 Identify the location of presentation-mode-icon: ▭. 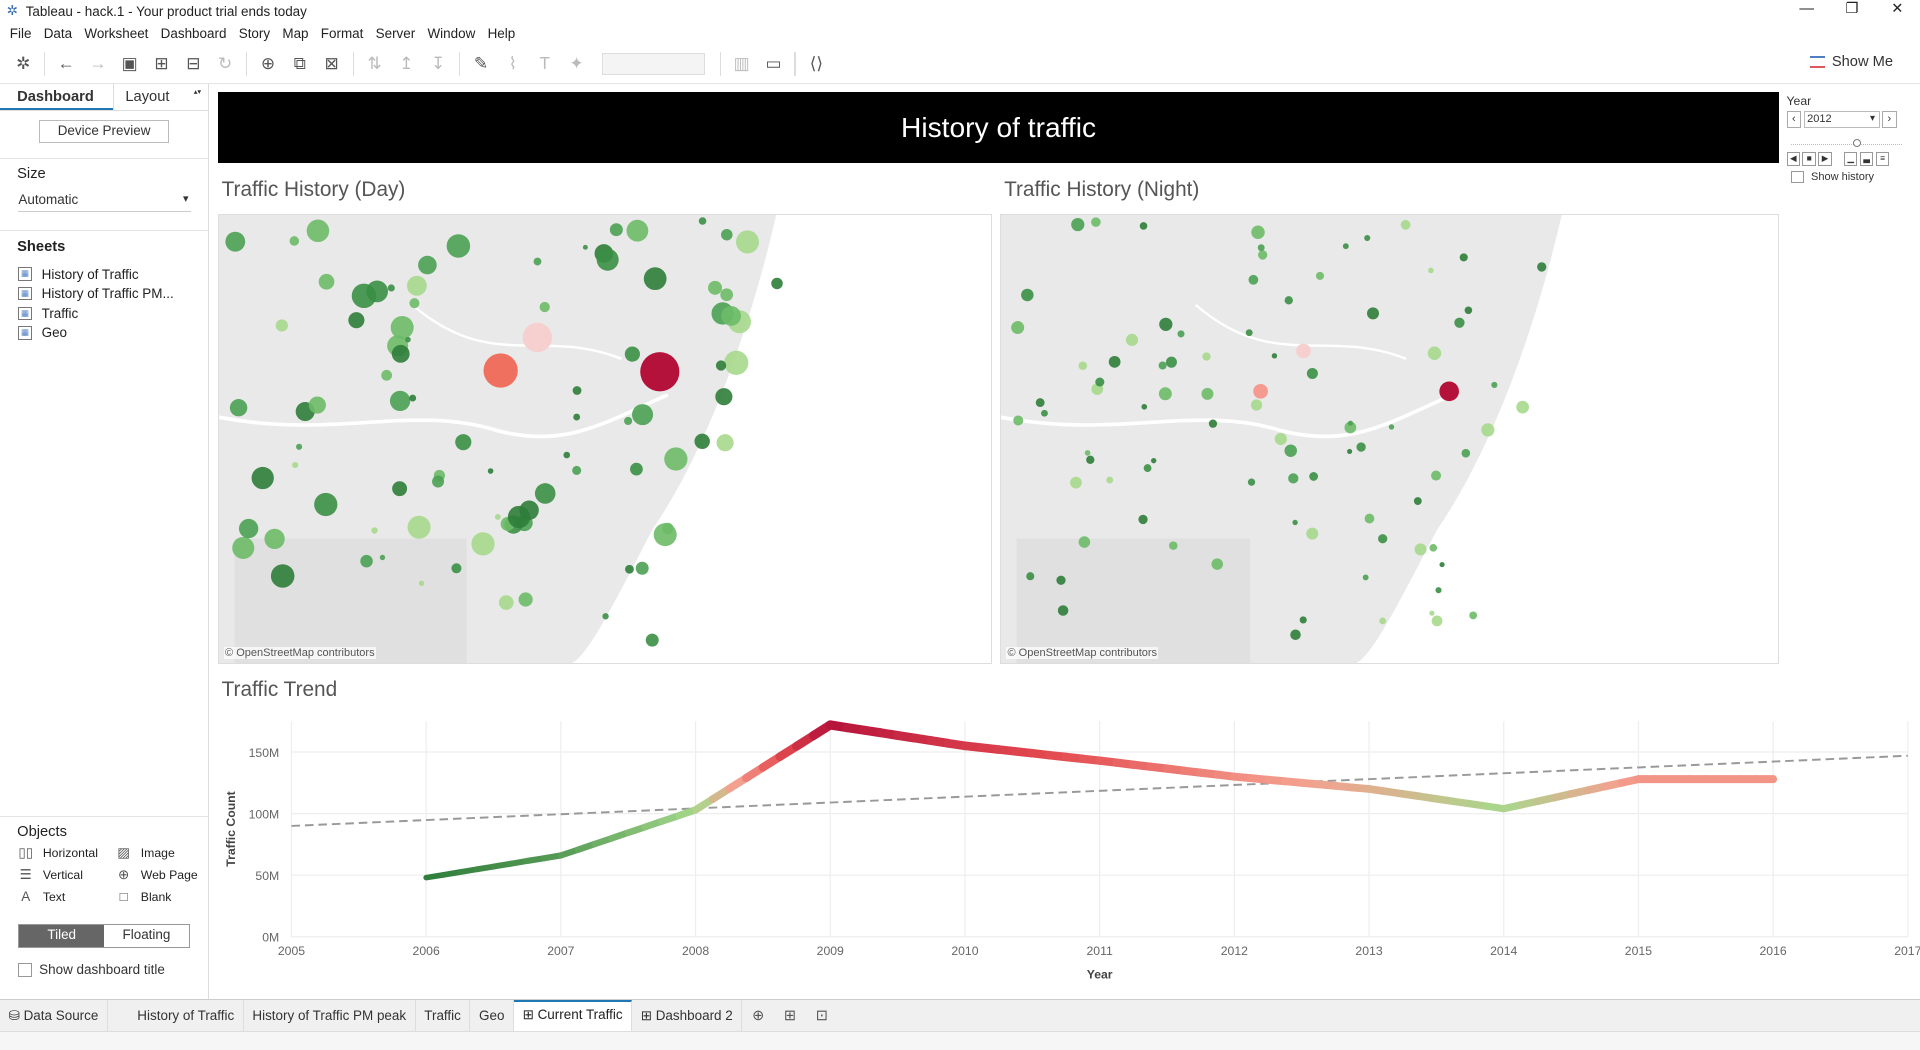
(773, 63).